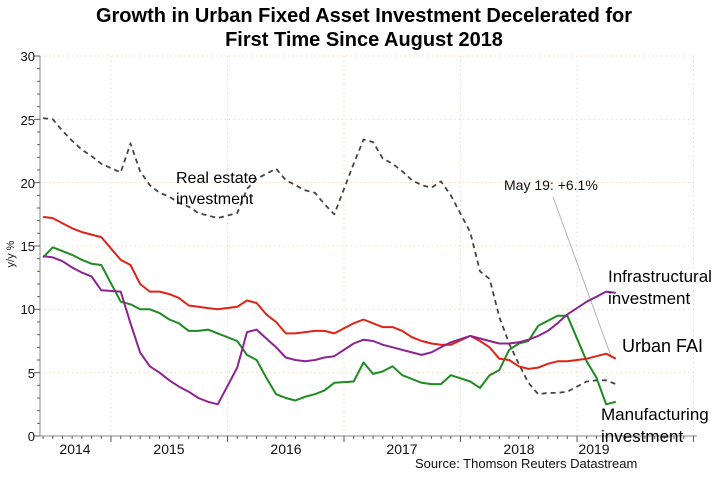 This screenshot has width=728, height=480. Describe the element at coordinates (27, 183) in the screenshot. I see `y-tick-label-20: 20` at that location.